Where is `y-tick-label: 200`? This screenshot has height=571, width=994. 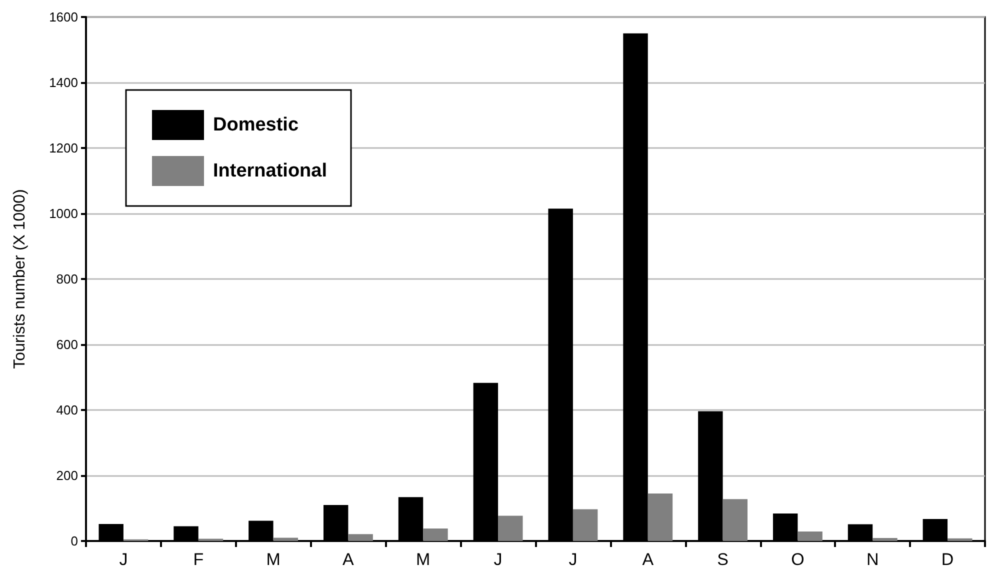
y-tick-label: 200 is located at coordinates (67, 475).